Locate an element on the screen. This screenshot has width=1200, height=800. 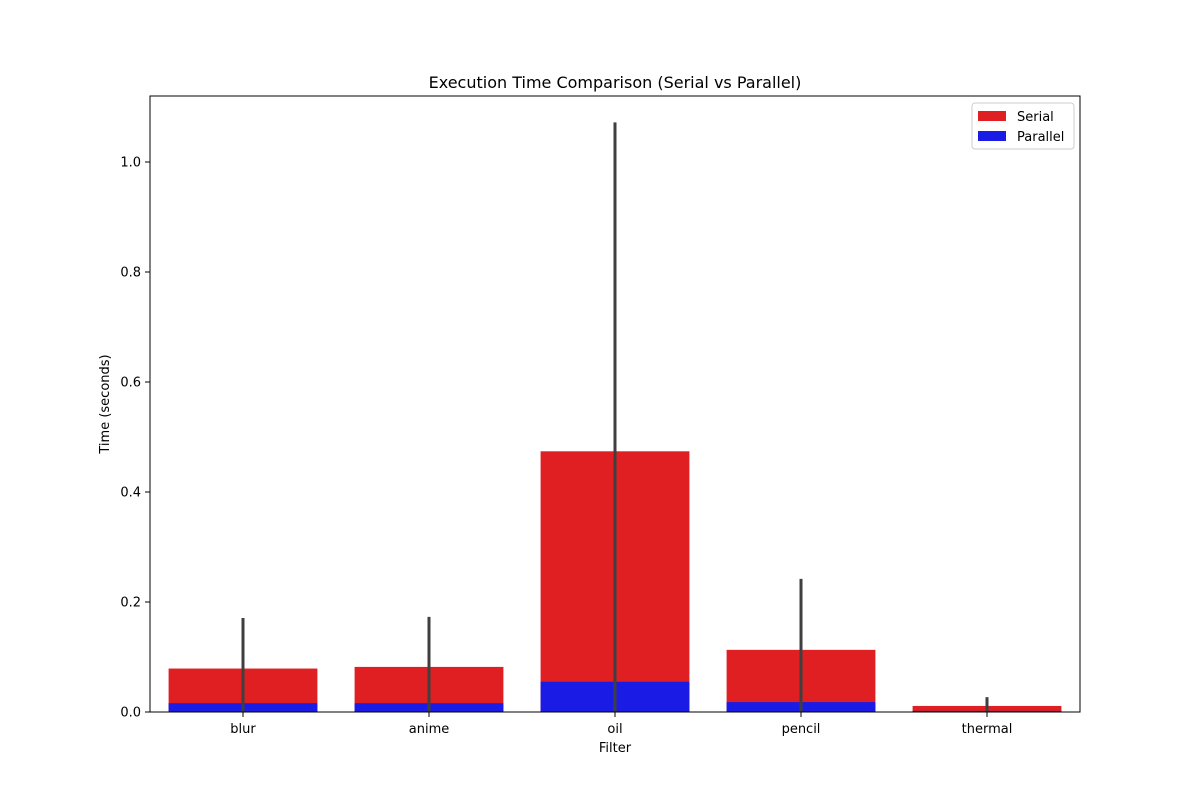
legend: Serial Parallel is located at coordinates (1023, 126).